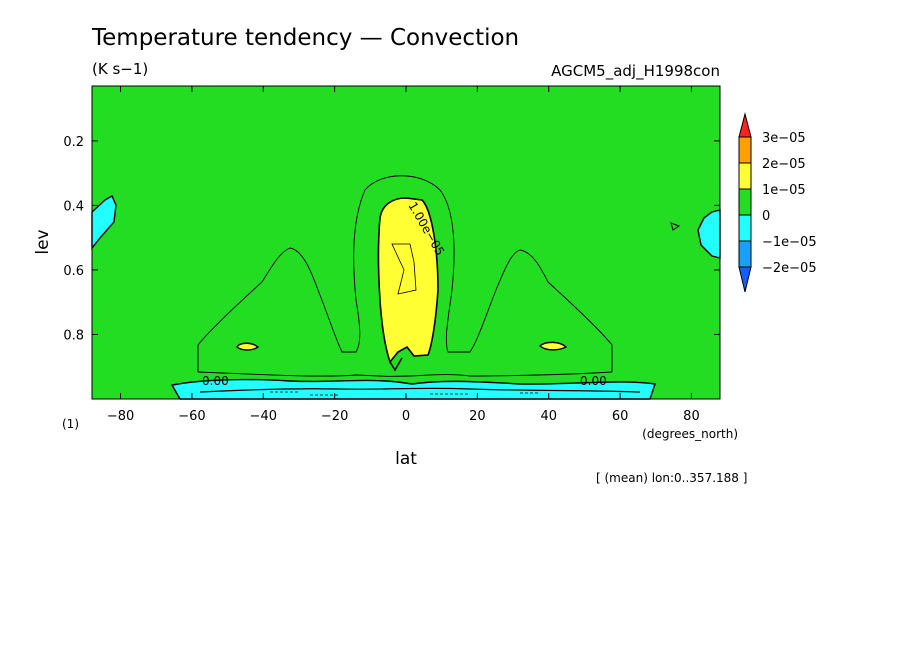  What do you see at coordinates (248, 346) in the screenshot?
I see `positive-blob-sh` at bounding box center [248, 346].